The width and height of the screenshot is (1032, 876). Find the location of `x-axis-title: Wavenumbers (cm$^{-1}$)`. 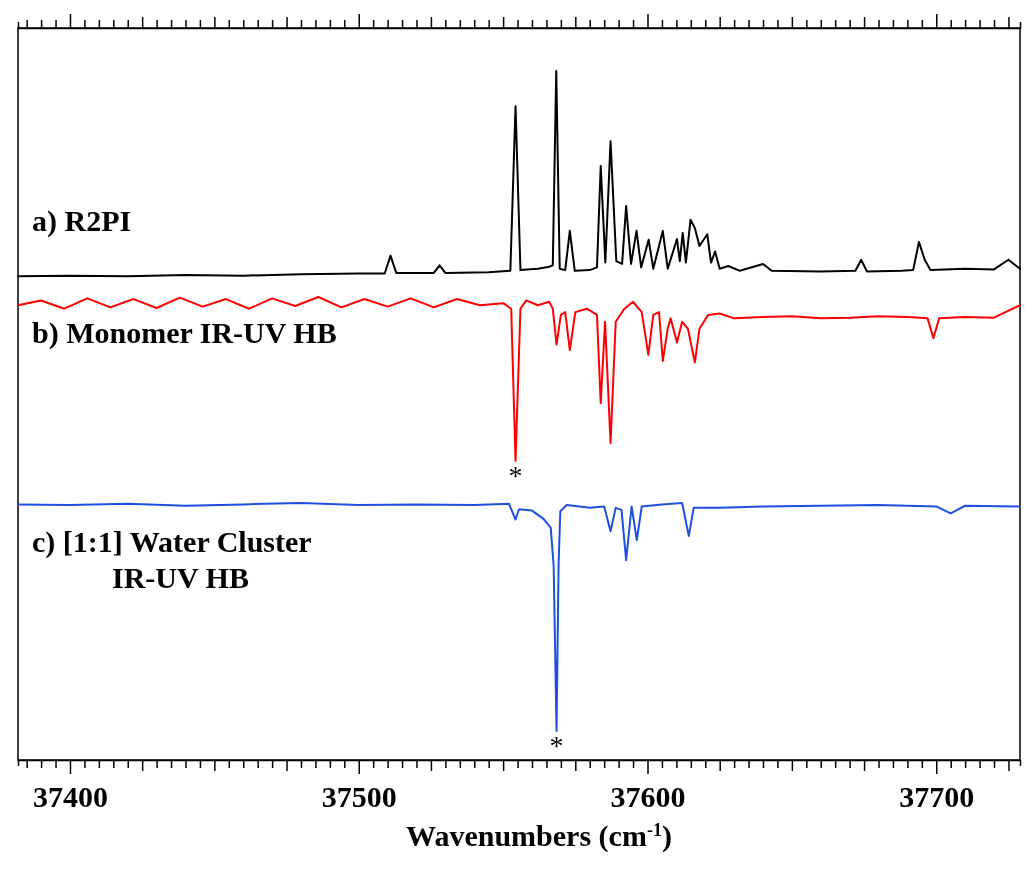

x-axis-title: Wavenumbers (cm$^{-1}$) is located at coordinates (539, 836).